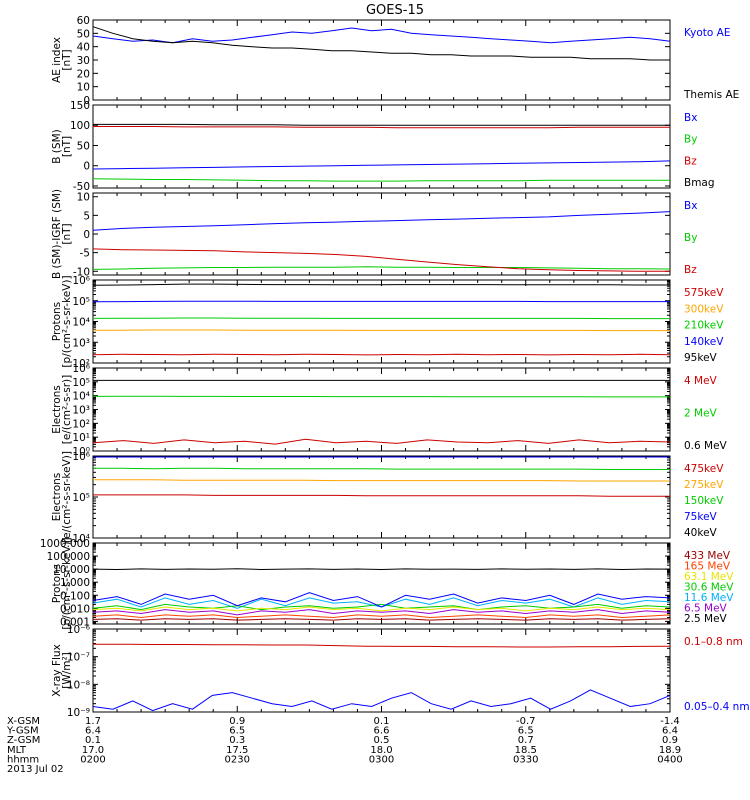 The width and height of the screenshot is (750, 800). Describe the element at coordinates (713, 642) in the screenshot. I see `legend-entry: 0.1–0.8 nm` at that location.